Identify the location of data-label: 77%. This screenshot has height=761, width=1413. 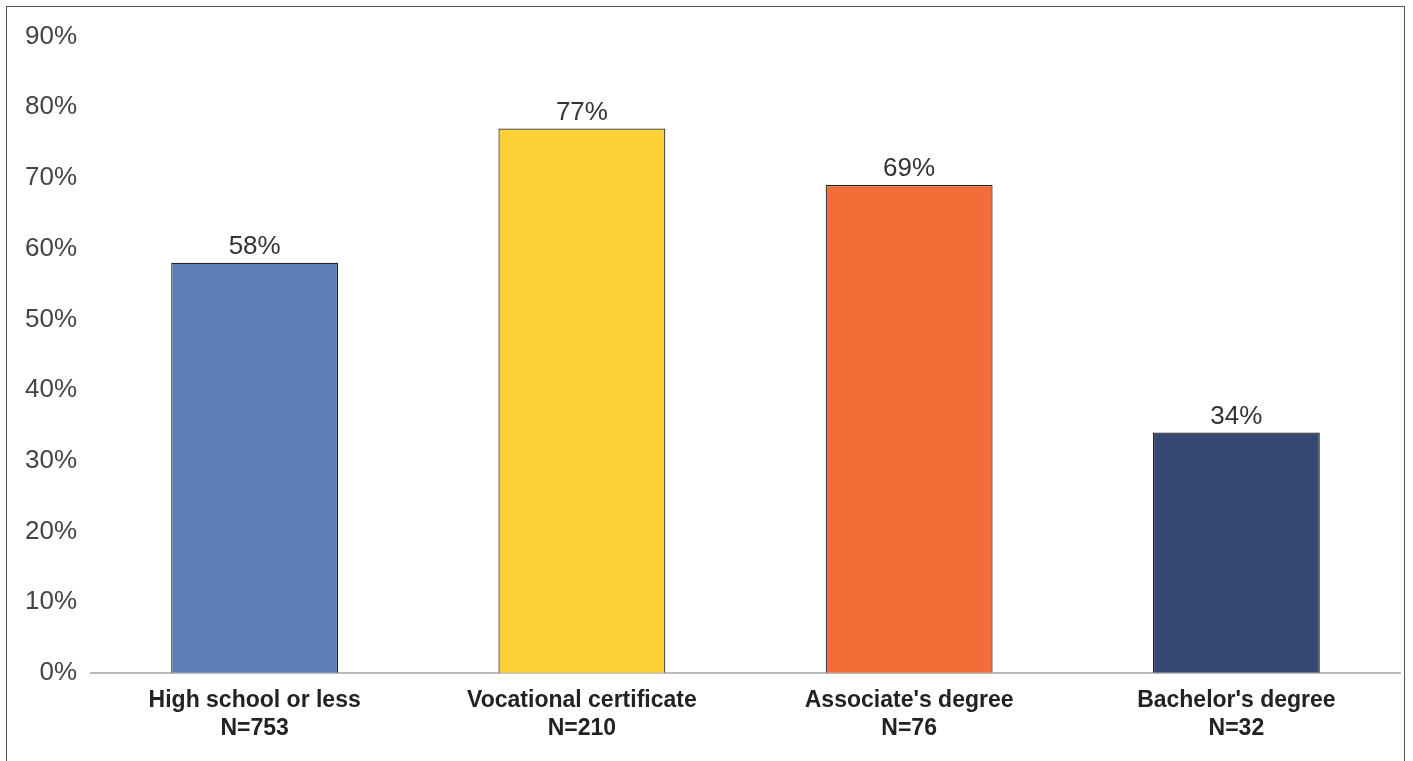
(581, 110).